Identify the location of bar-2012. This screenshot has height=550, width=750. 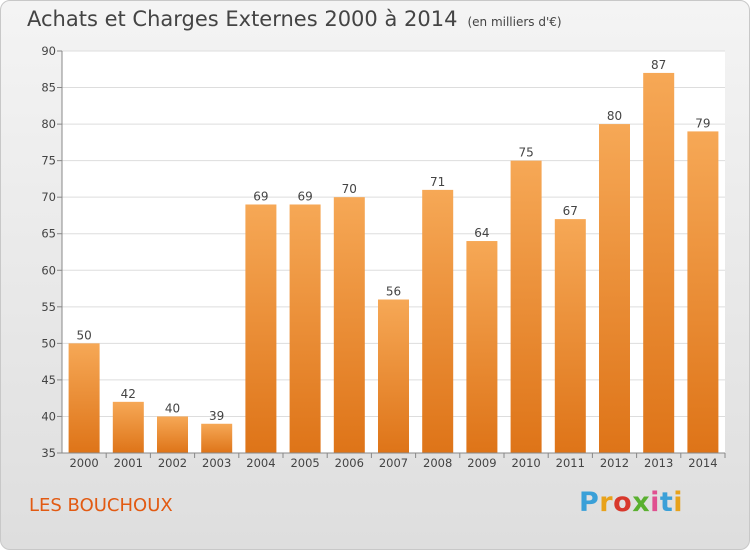
(614, 288).